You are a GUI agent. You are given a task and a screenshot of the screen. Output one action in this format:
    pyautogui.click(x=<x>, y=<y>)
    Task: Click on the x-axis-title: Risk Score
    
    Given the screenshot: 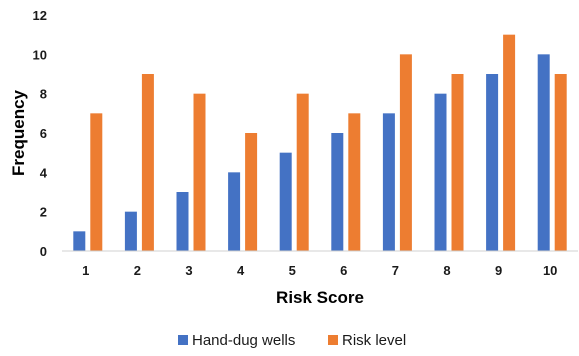 What is the action you would take?
    pyautogui.click(x=320, y=297)
    